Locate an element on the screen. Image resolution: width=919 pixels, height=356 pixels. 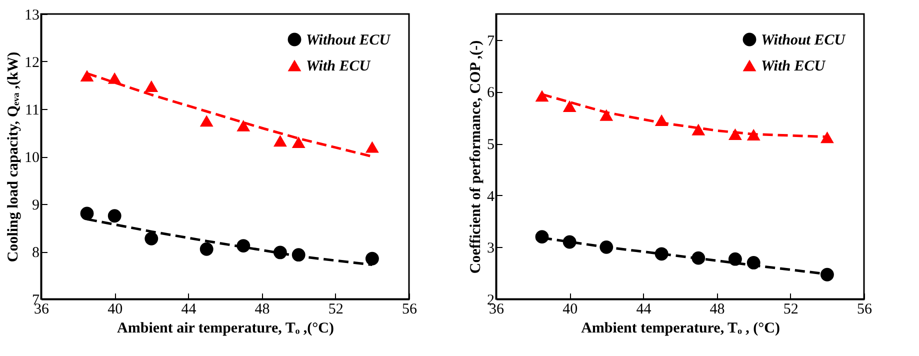
y-tick-label: 6 is located at coordinates (491, 93).